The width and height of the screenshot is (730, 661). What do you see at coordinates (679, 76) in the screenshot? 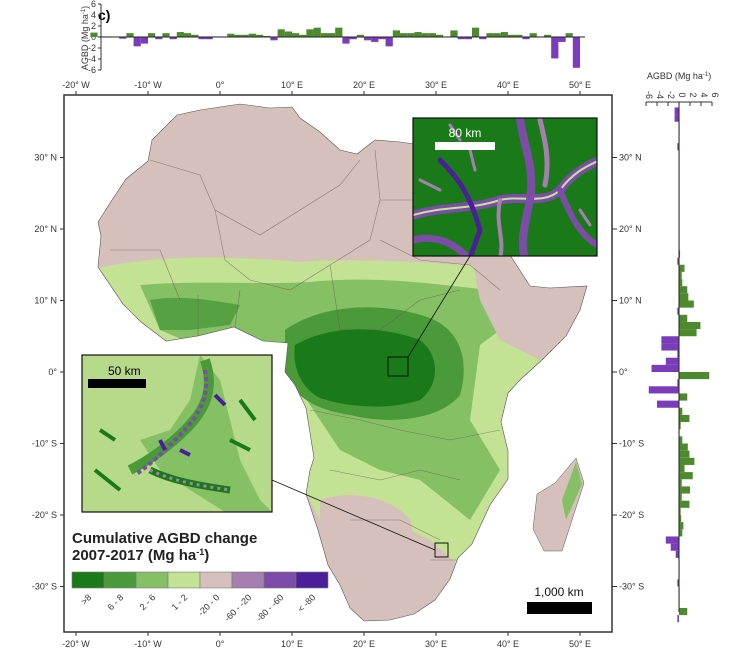
I see `right-chart-xlabel: AGBD (Mg ha-1)` at bounding box center [679, 76].